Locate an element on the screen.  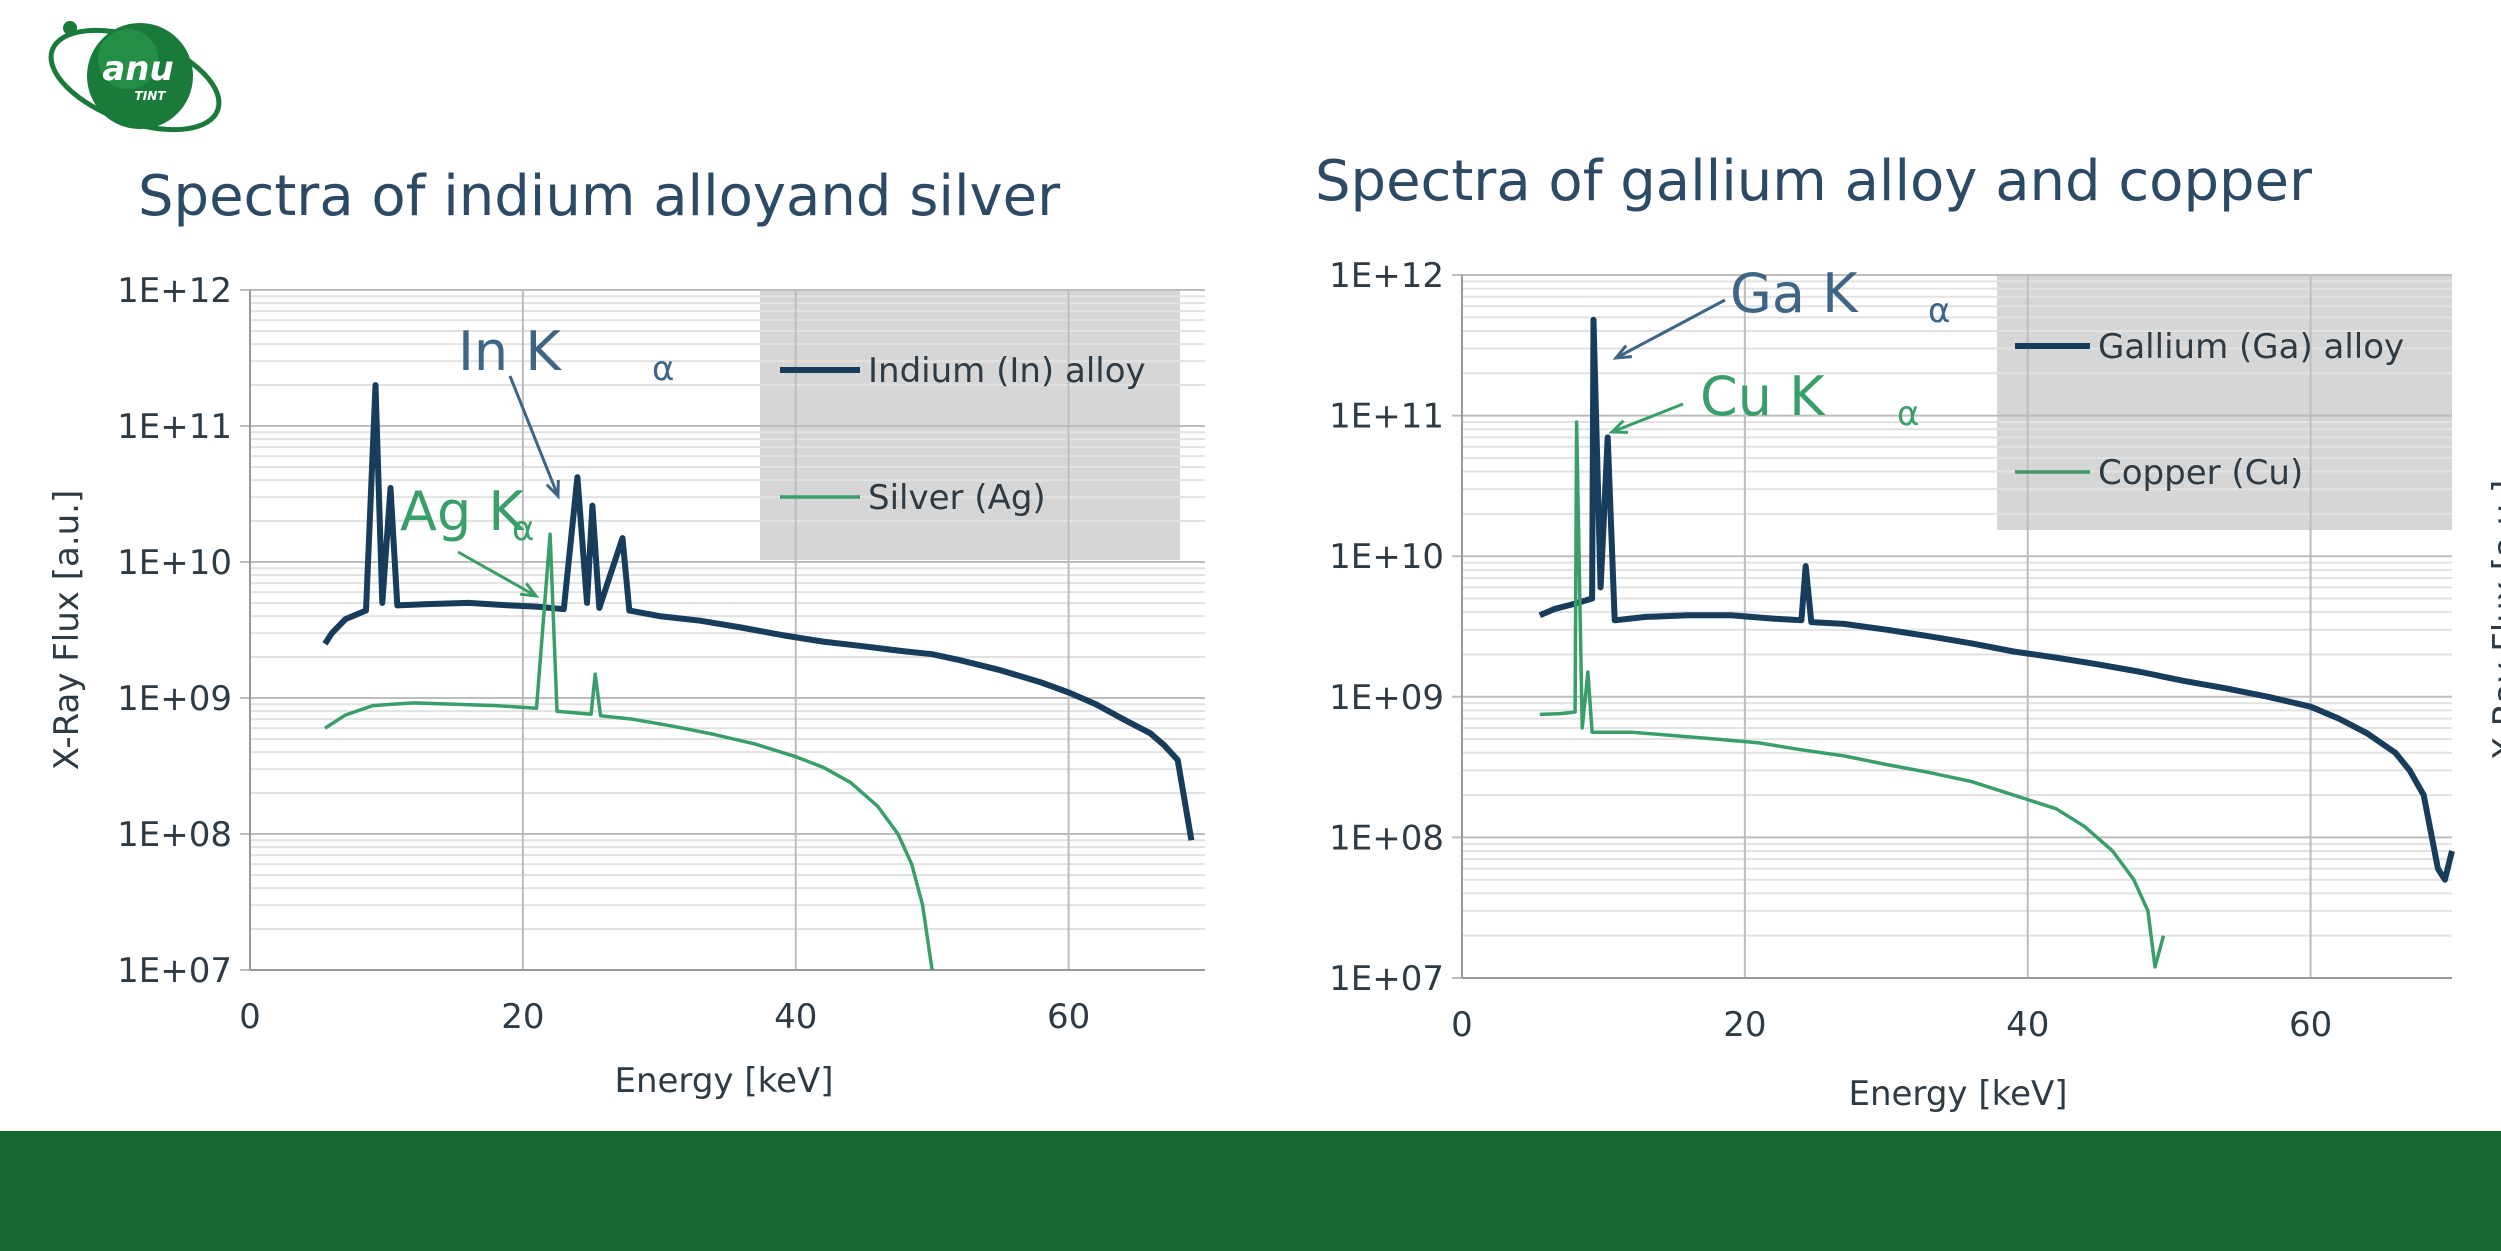
logo-subtext: TINT is located at coordinates (151, 96).